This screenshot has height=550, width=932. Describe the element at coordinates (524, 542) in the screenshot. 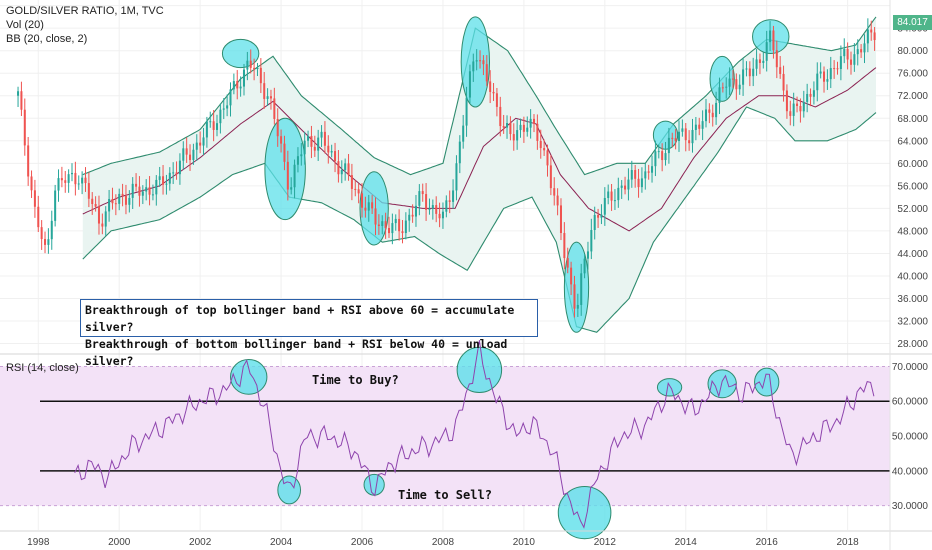

I see `time-axis-tick: 2010` at that location.